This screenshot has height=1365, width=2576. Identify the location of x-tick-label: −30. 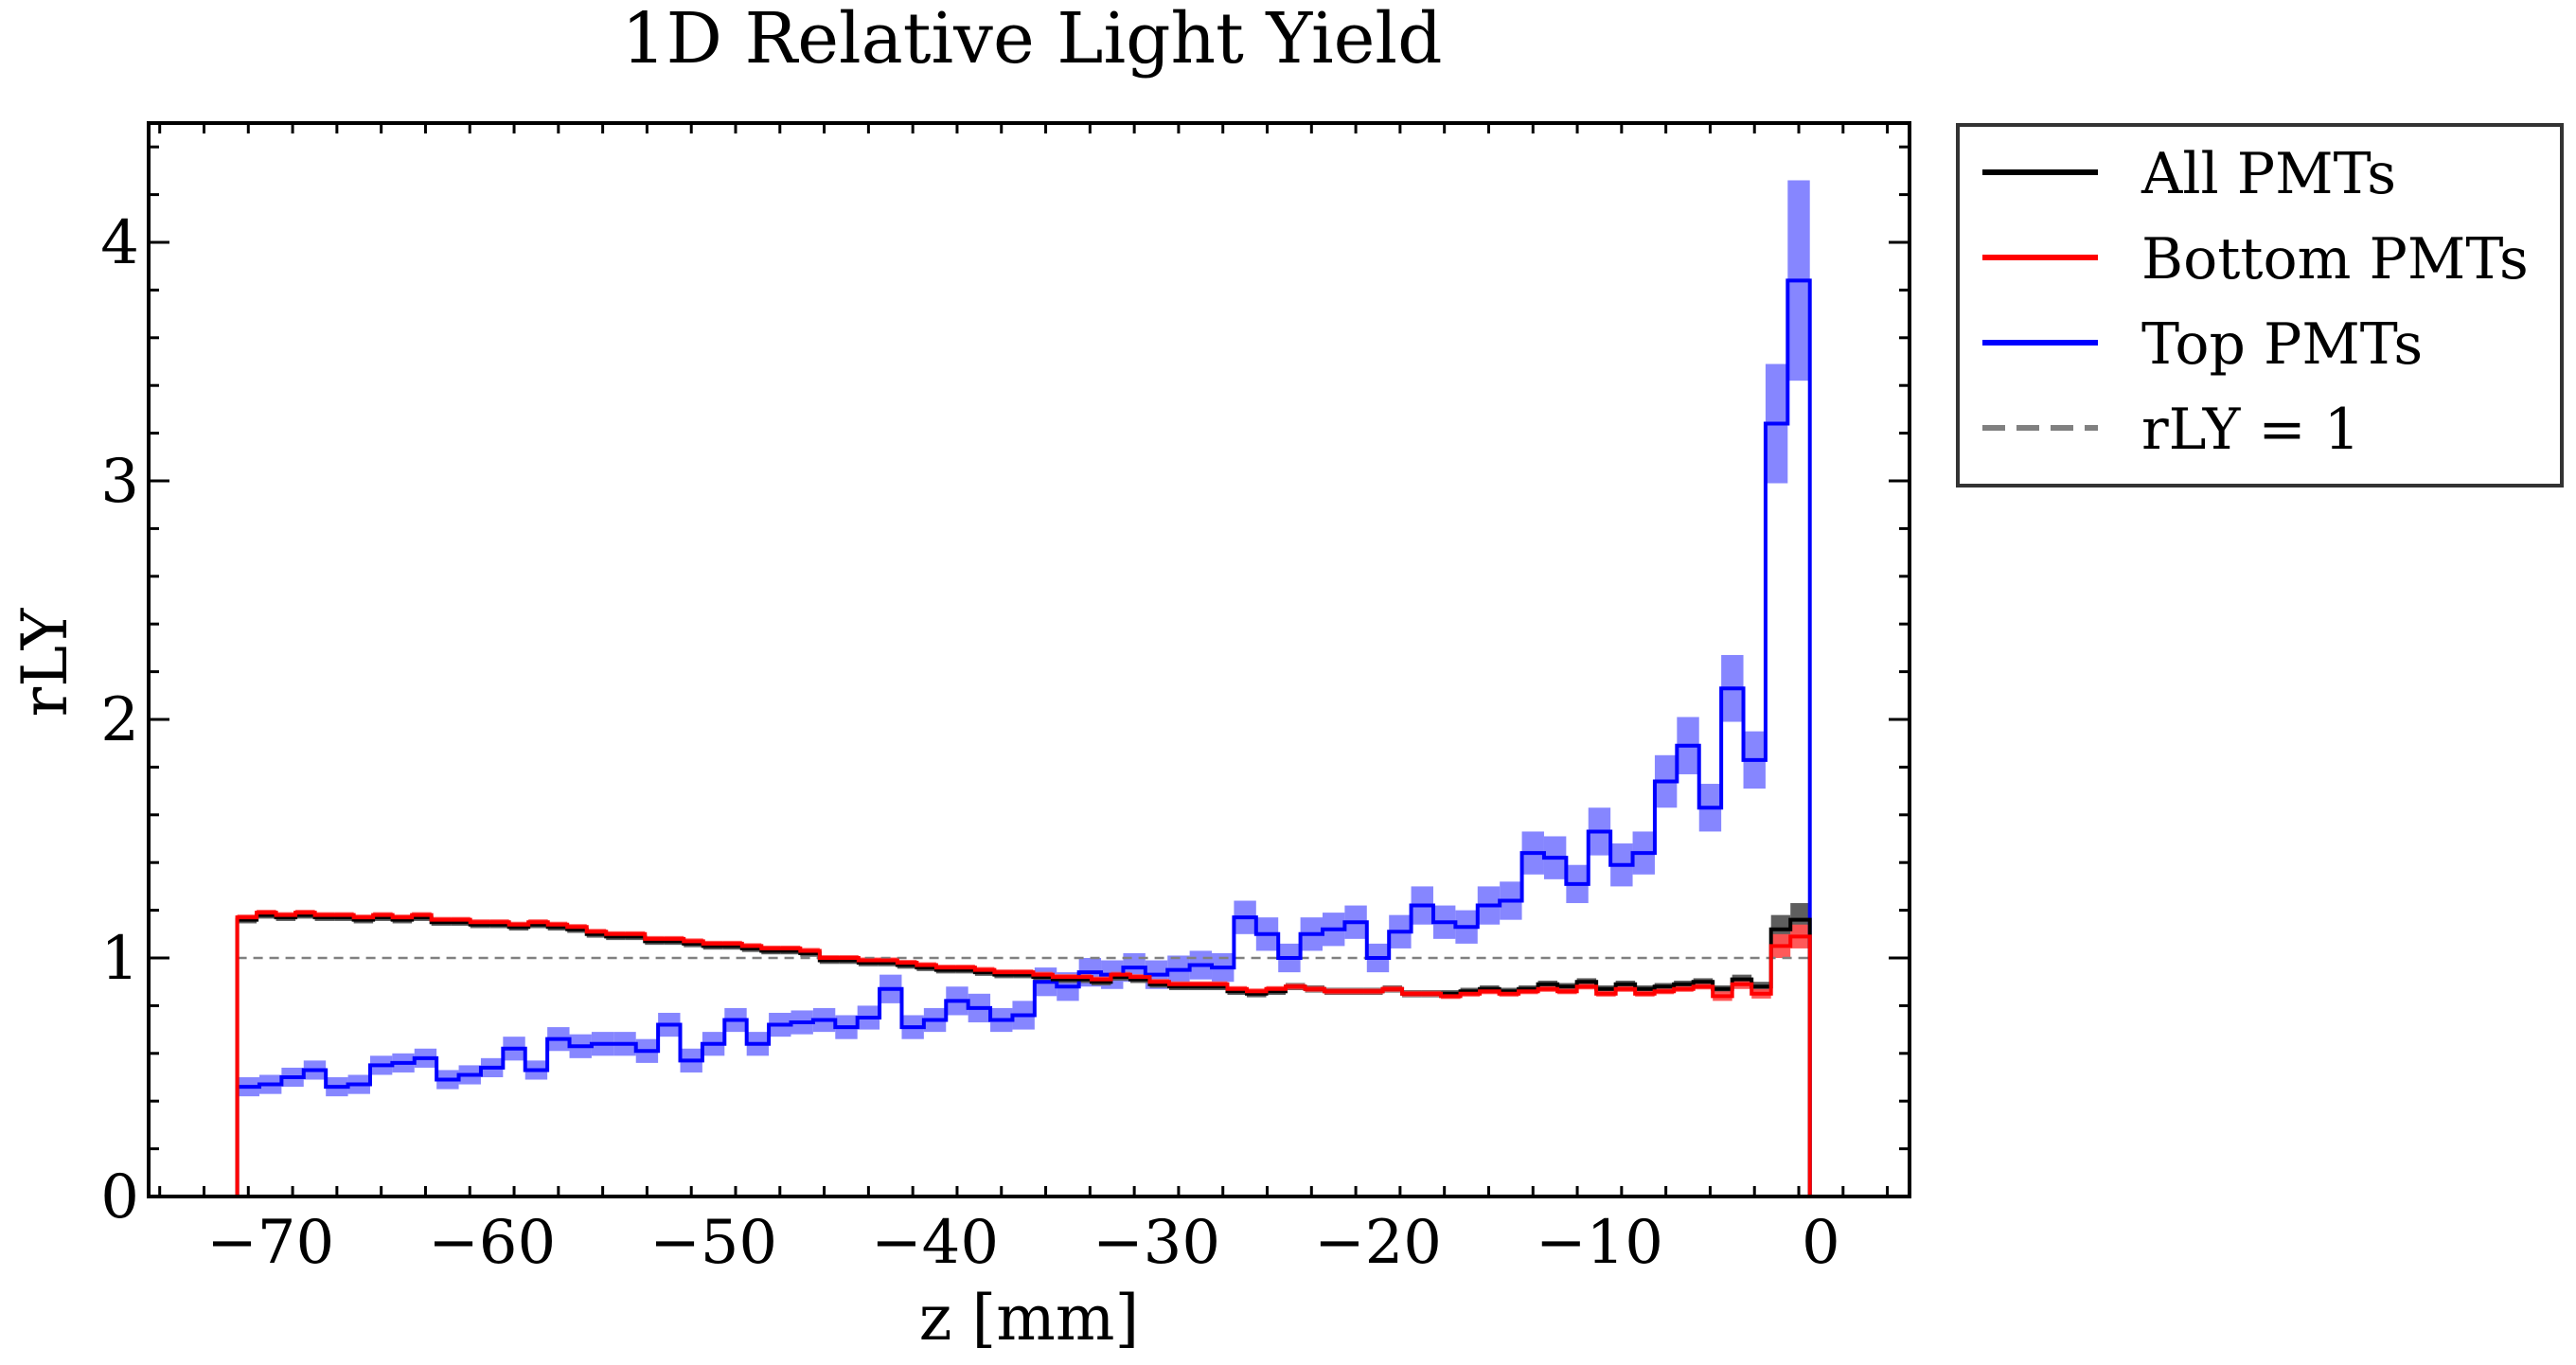
(1157, 1243).